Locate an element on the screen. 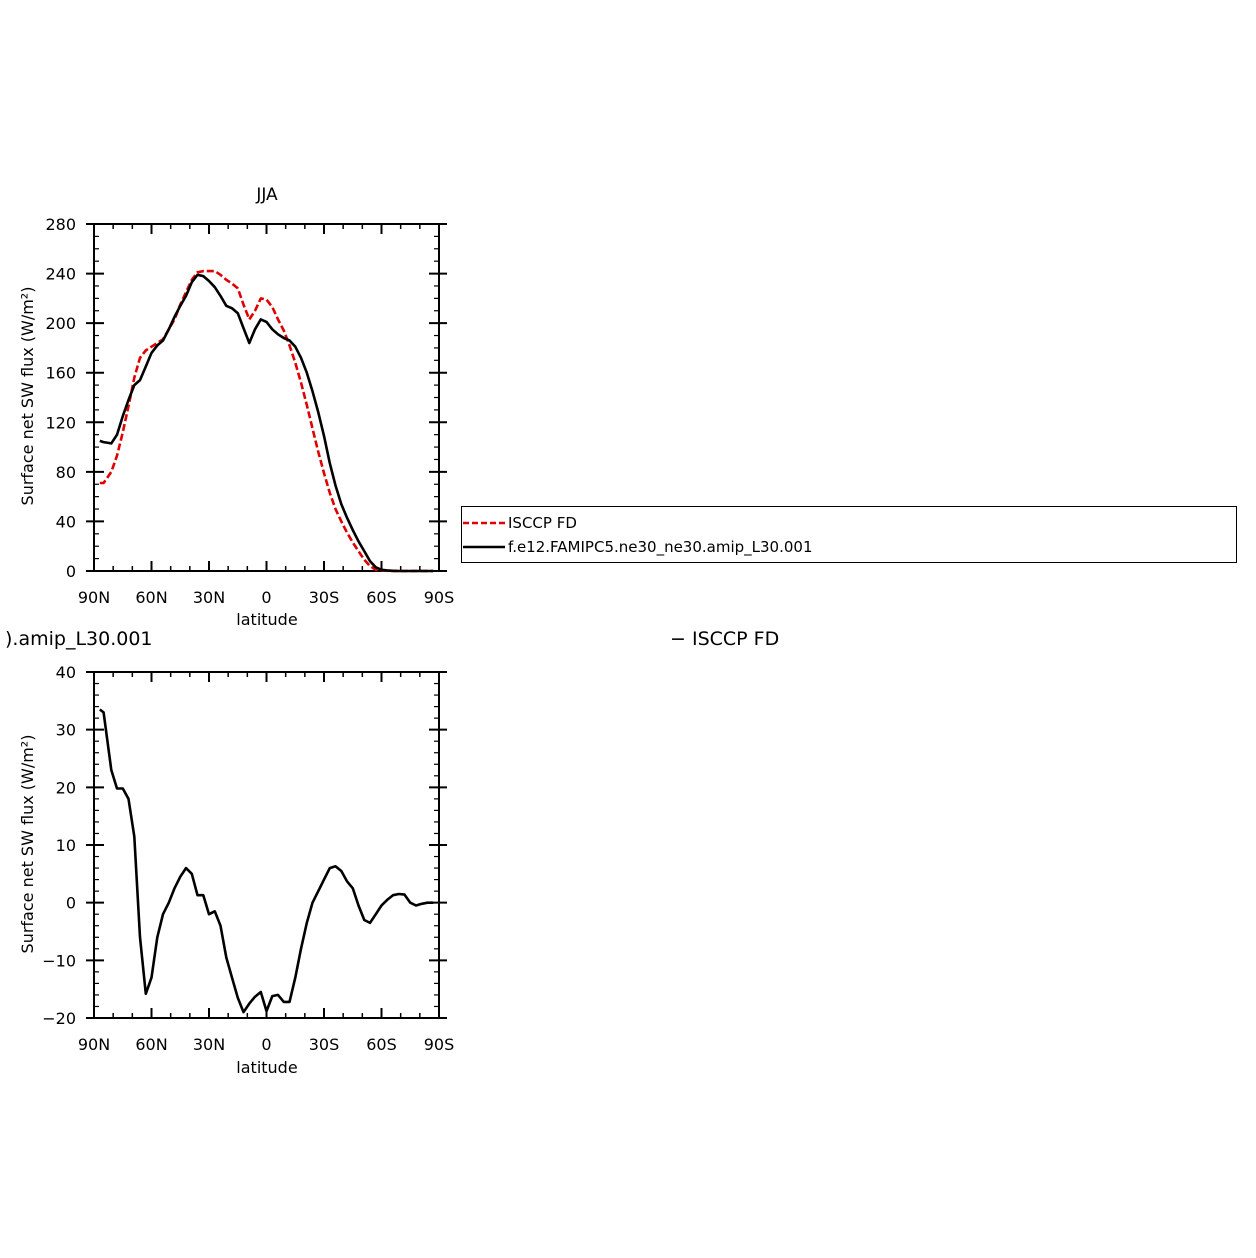  chart-bottom-y-tick-label: 40 is located at coordinates (66, 672).